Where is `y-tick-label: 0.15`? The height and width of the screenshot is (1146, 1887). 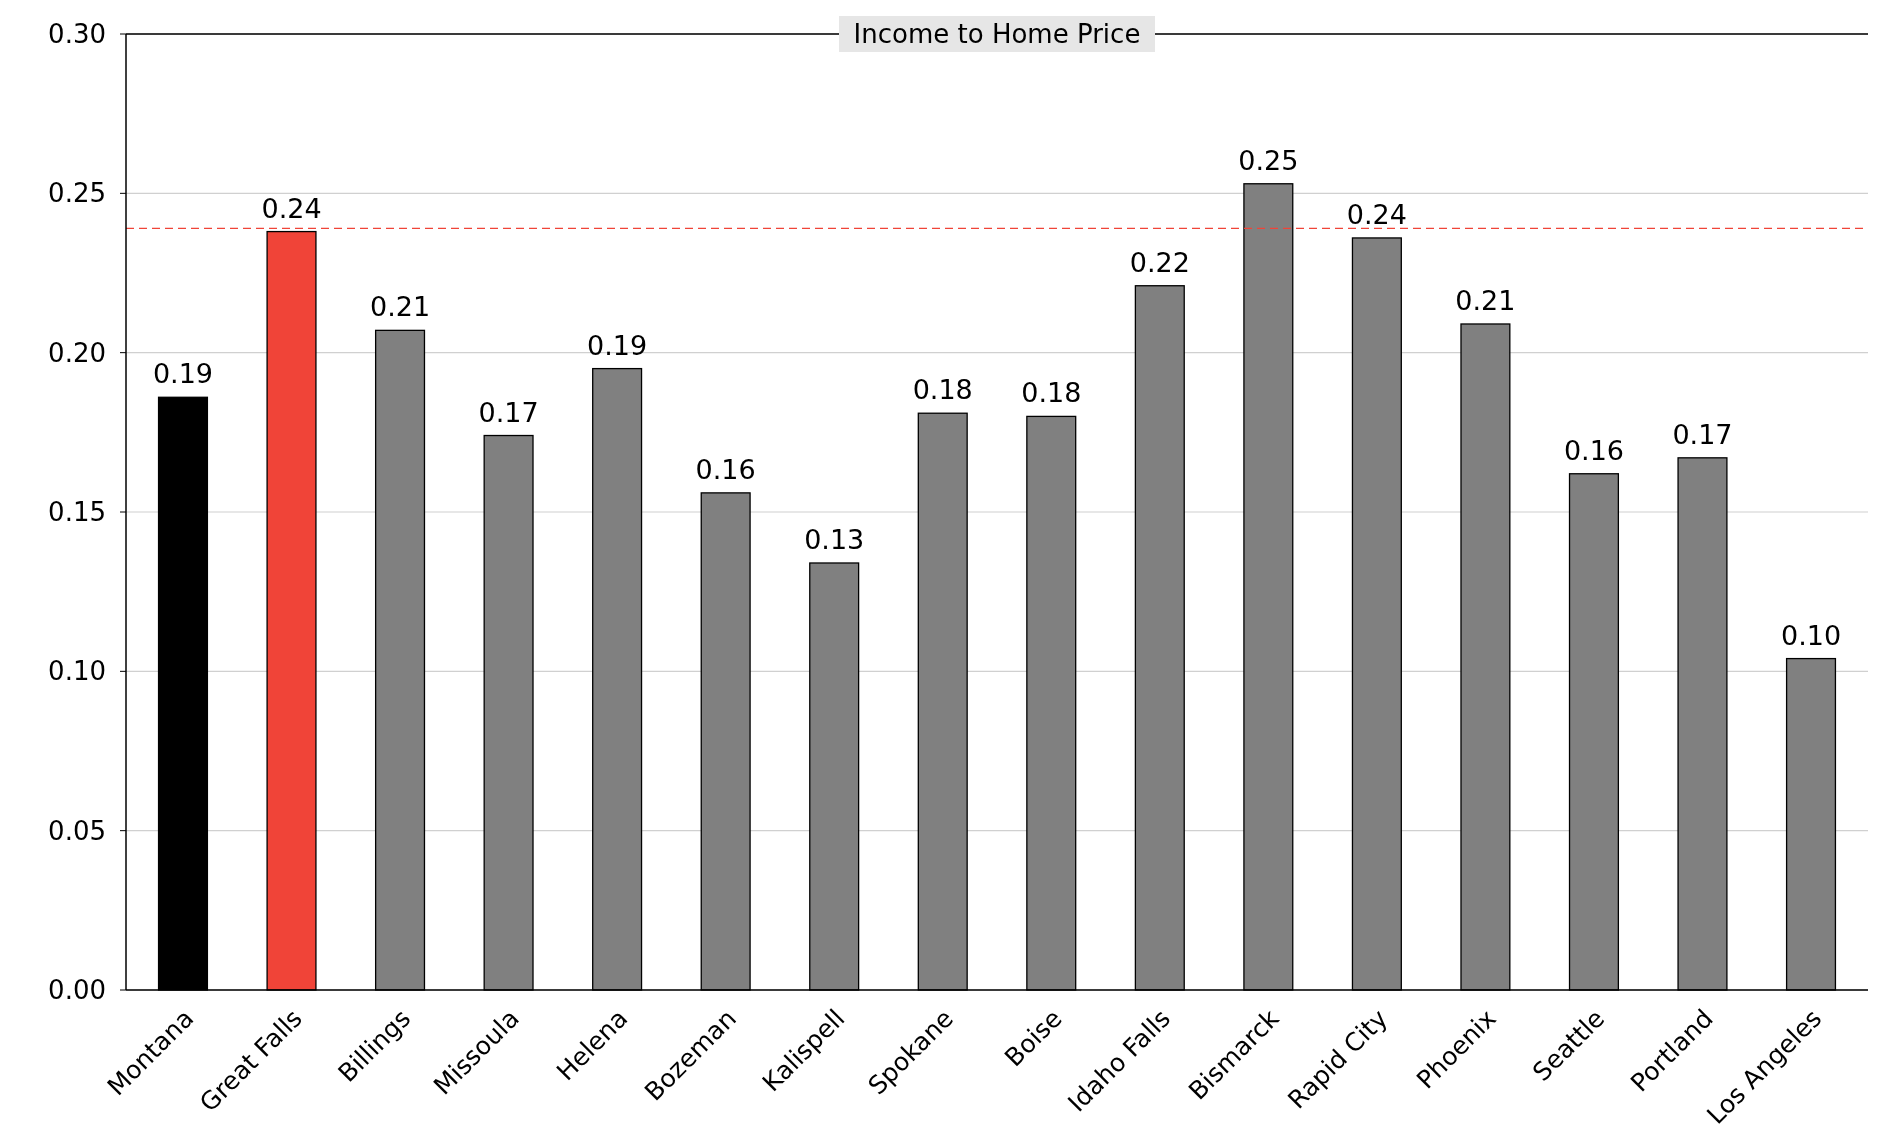
y-tick-label: 0.15 is located at coordinates (77, 512).